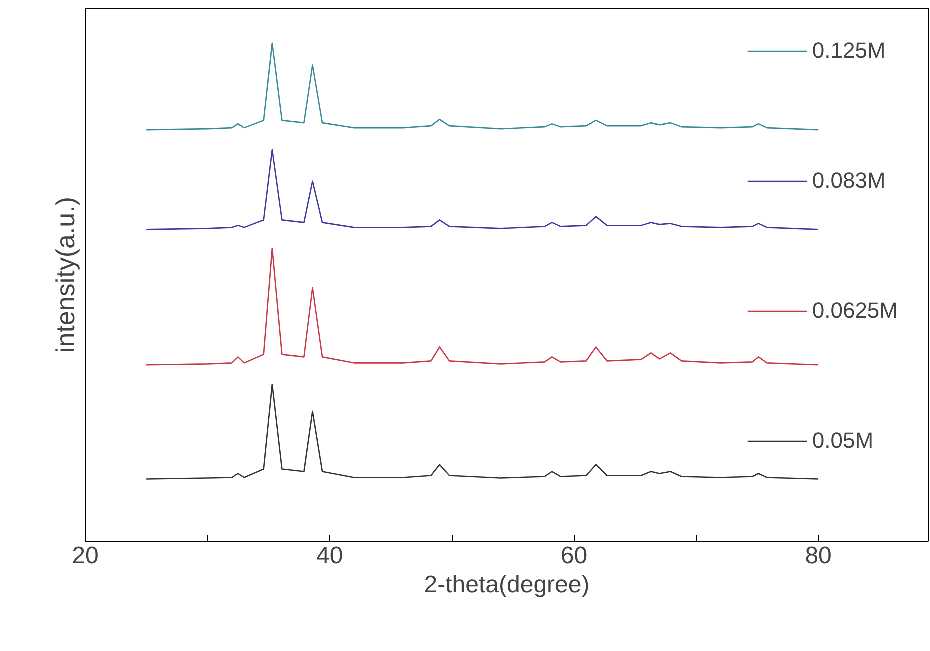 This screenshot has height=651, width=930. Describe the element at coordinates (855, 311) in the screenshot. I see `legend-label: 0.0625M` at that location.